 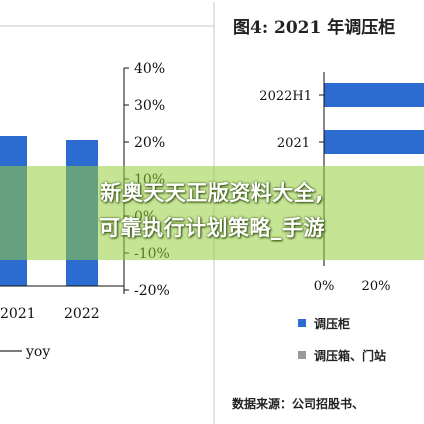 I want to click on legend-yoy-label: yoy, so click(x=37, y=352).